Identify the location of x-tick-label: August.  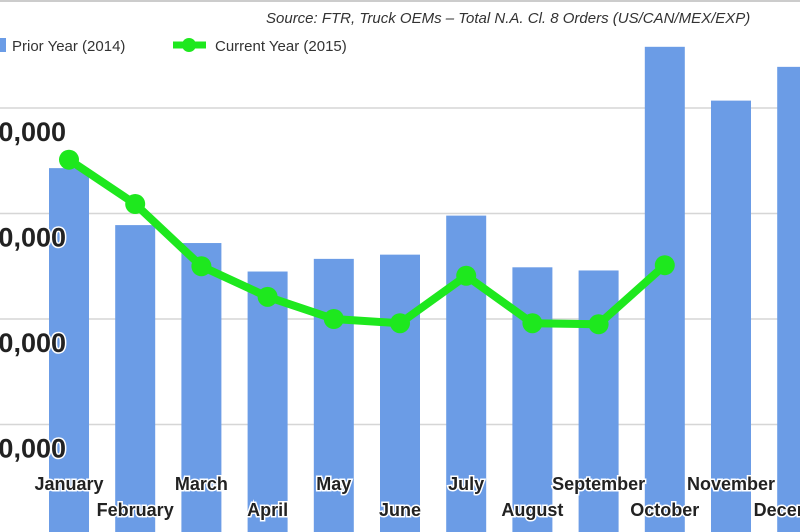
(532, 510).